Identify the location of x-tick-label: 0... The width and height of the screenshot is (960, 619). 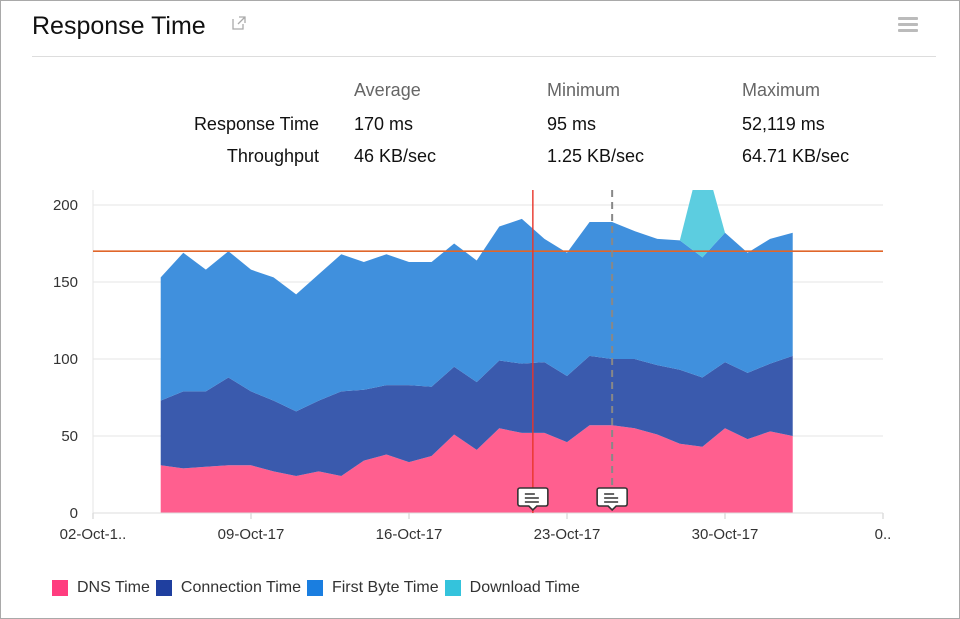
(883, 534).